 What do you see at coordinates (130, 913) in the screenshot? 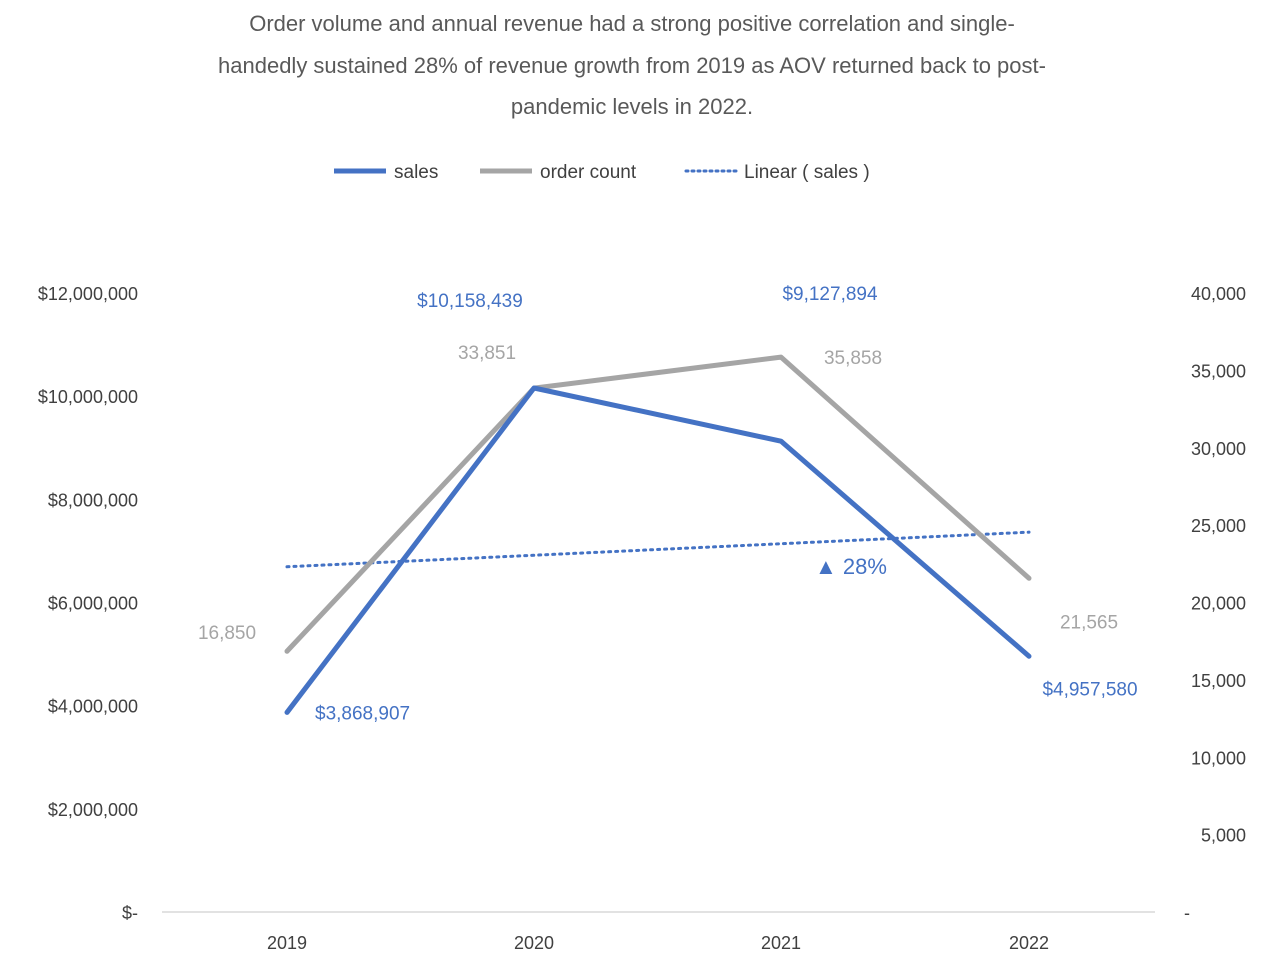
I see `y-left-tick-label: $-` at bounding box center [130, 913].